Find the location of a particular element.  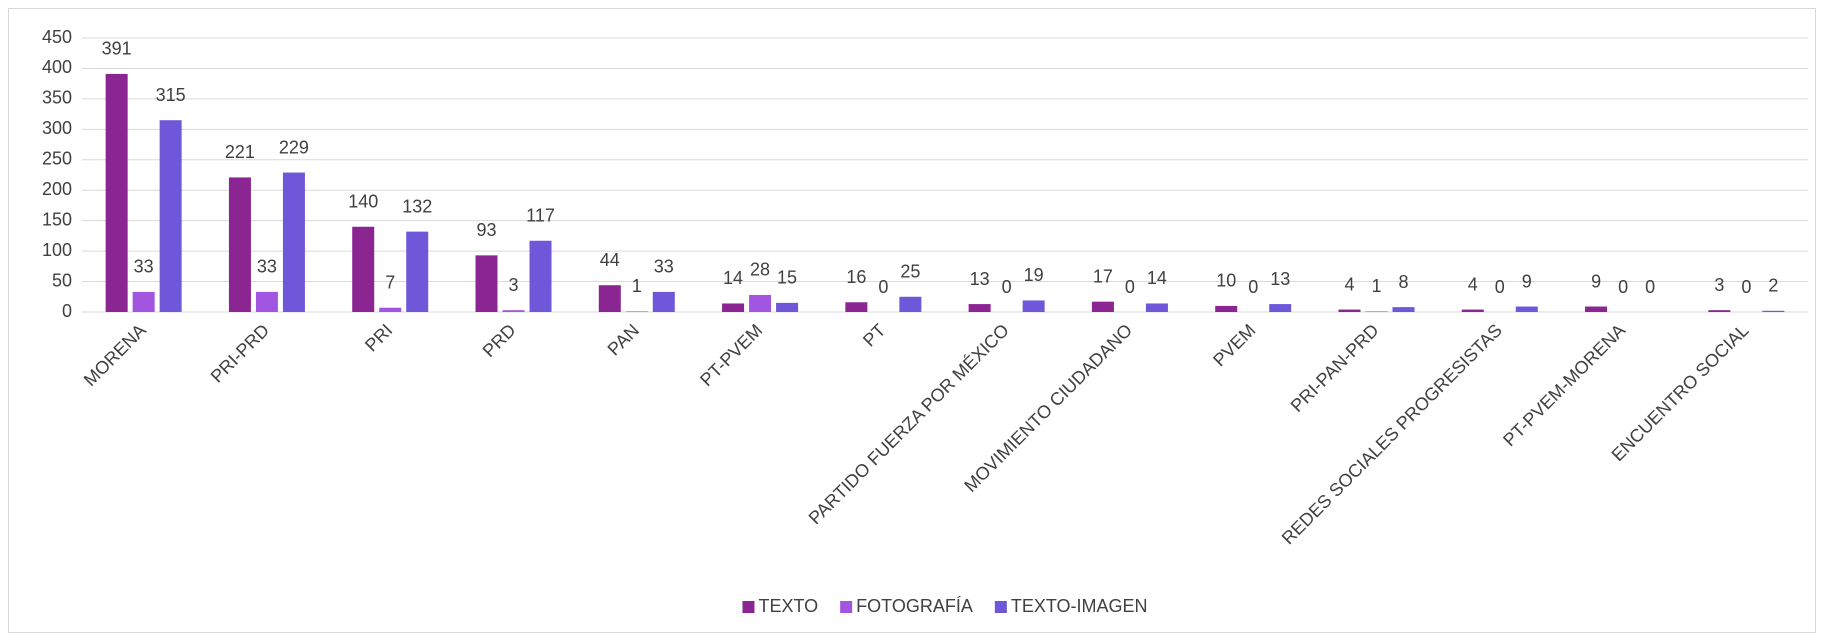

data-label: 25 is located at coordinates (910, 272).